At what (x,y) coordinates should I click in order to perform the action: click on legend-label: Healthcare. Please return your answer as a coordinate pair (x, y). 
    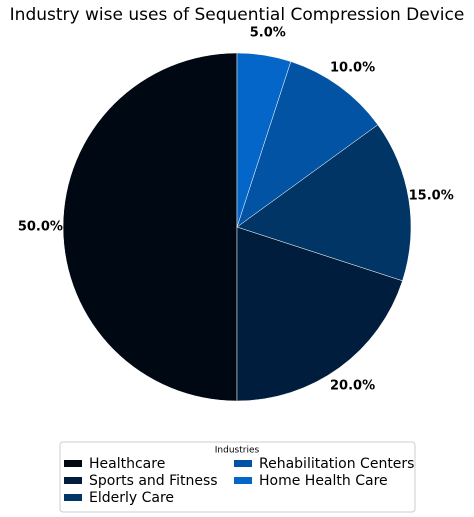
    Looking at the image, I should click on (127, 464).